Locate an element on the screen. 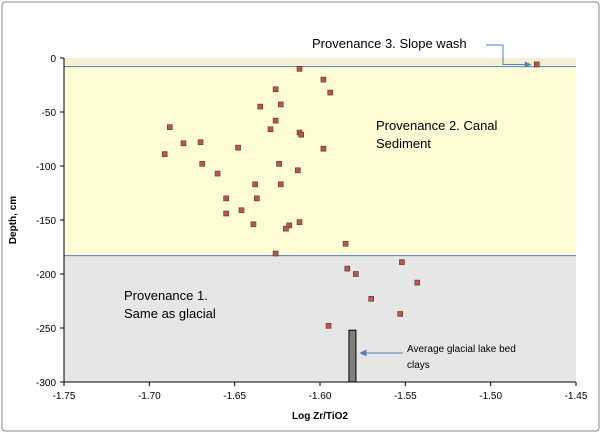  provenance1-label-line2: Same as glacial is located at coordinates (170, 313).